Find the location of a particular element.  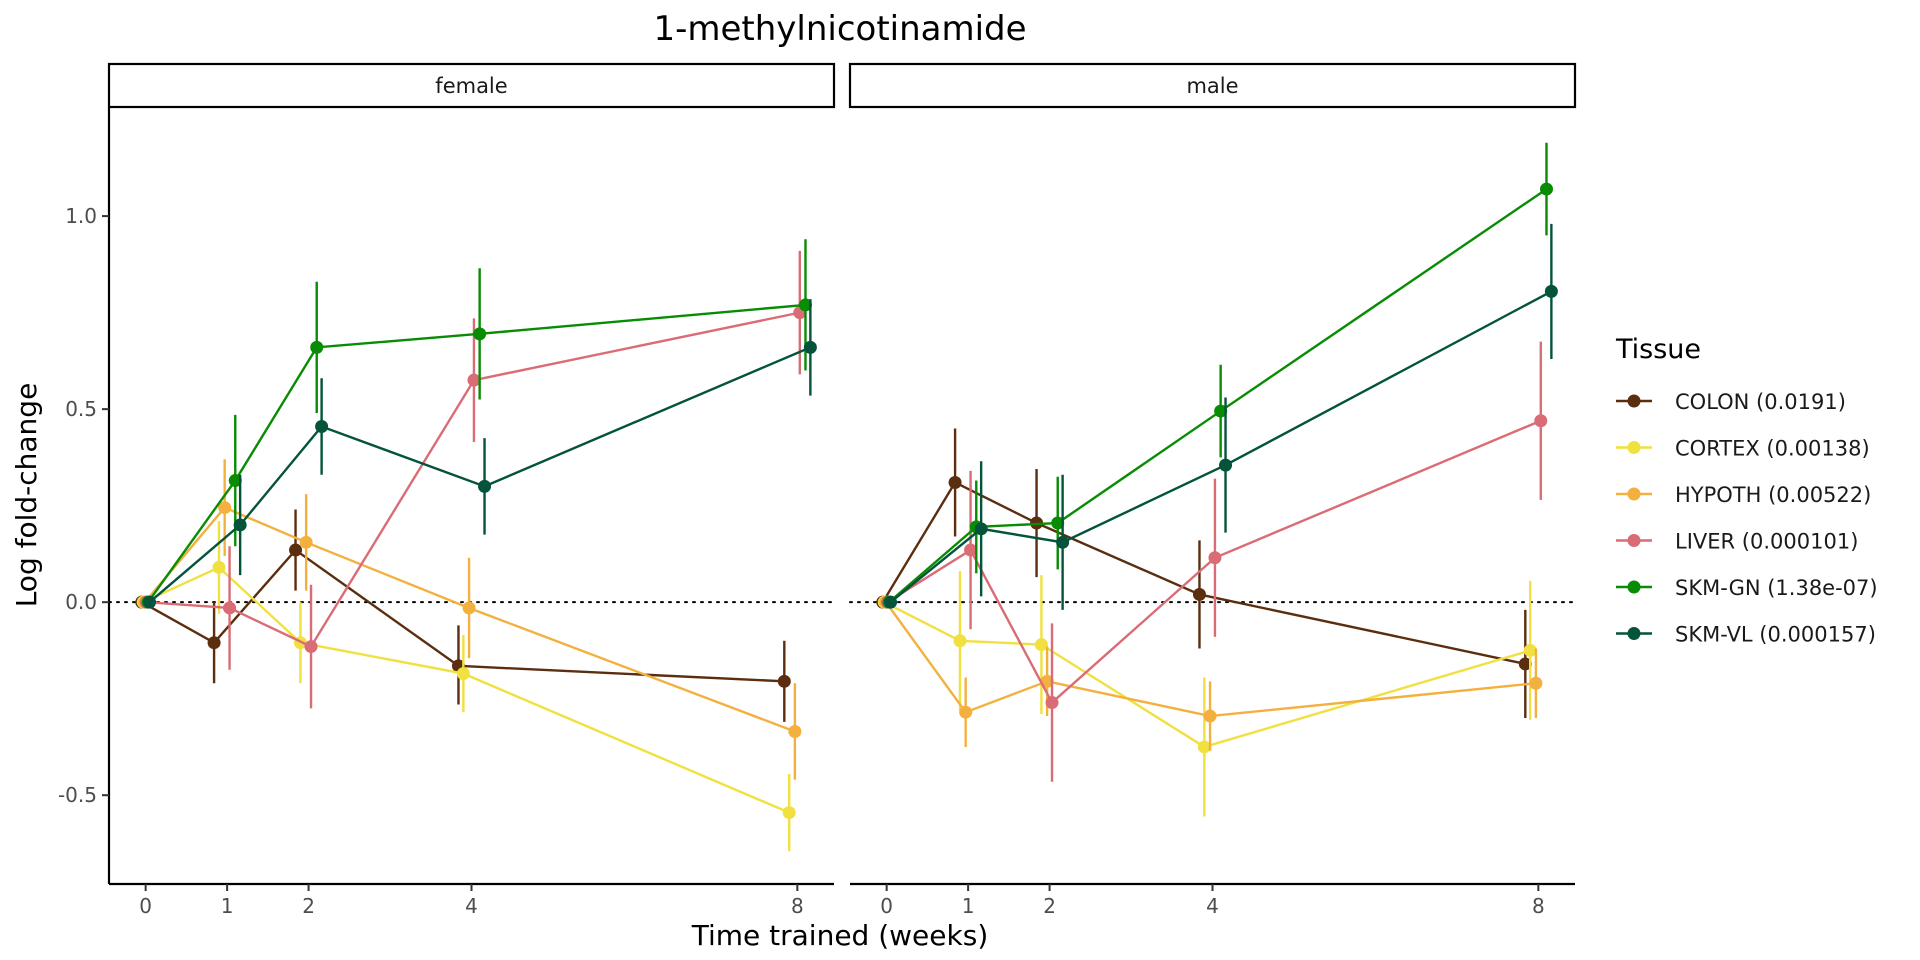

legend-label: SKM-GN (1.38e-07) is located at coordinates (1776, 588).